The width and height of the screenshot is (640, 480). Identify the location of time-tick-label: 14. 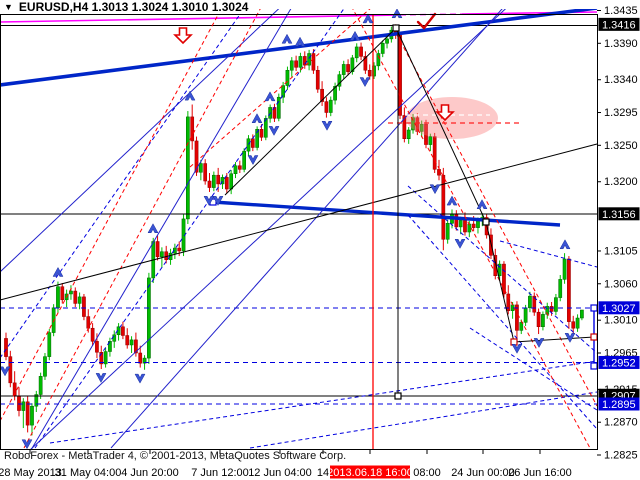
(323, 473).